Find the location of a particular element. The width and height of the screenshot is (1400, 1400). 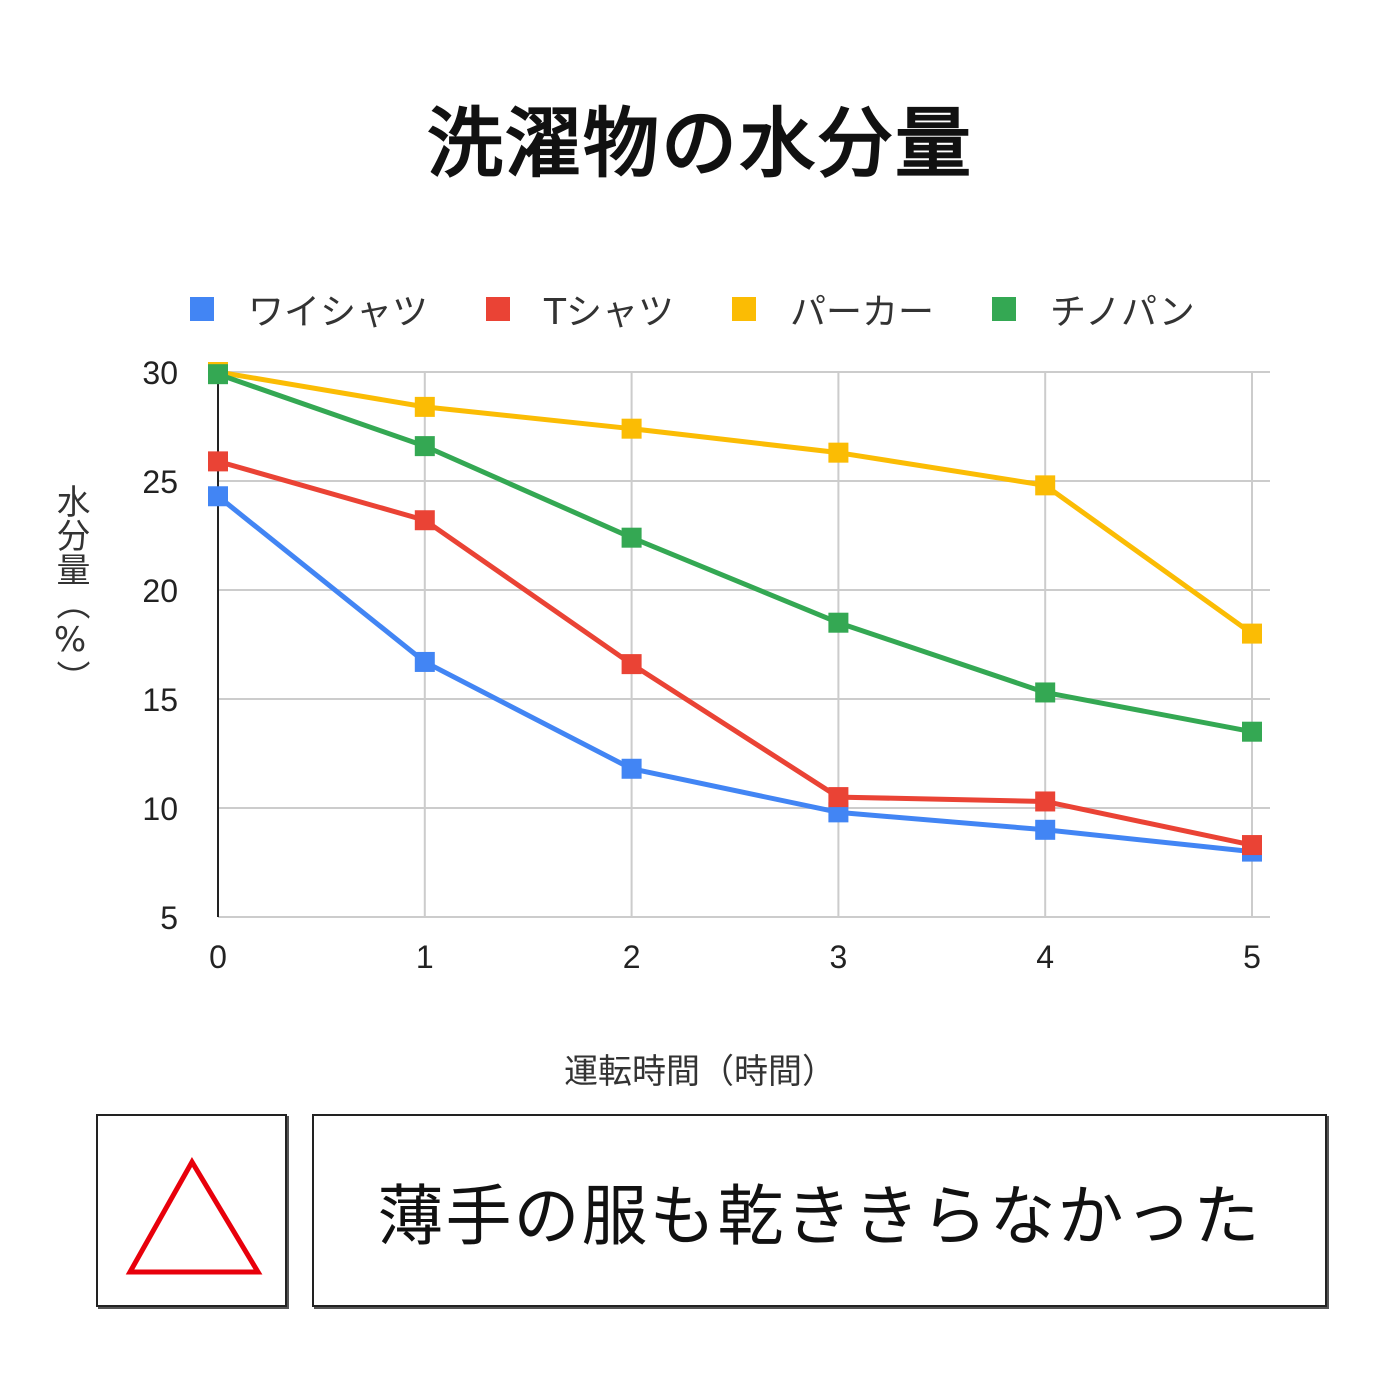

y-tick-label-5: 30 is located at coordinates (160, 373).